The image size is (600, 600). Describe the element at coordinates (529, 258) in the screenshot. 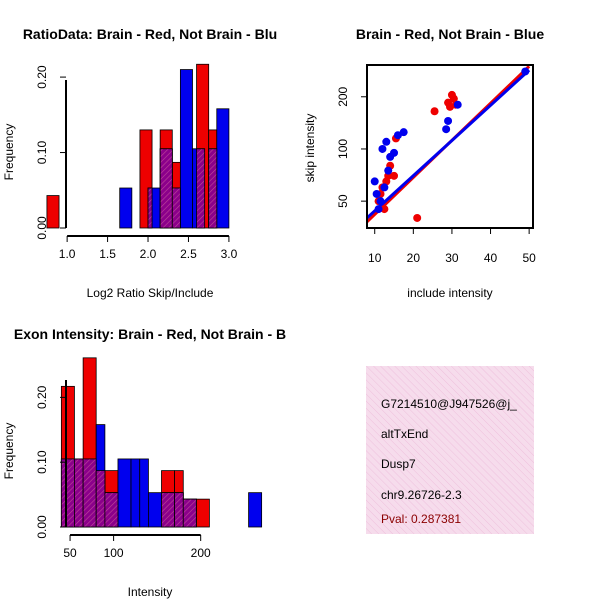

I see `scatter-x-tick-label: 50` at that location.